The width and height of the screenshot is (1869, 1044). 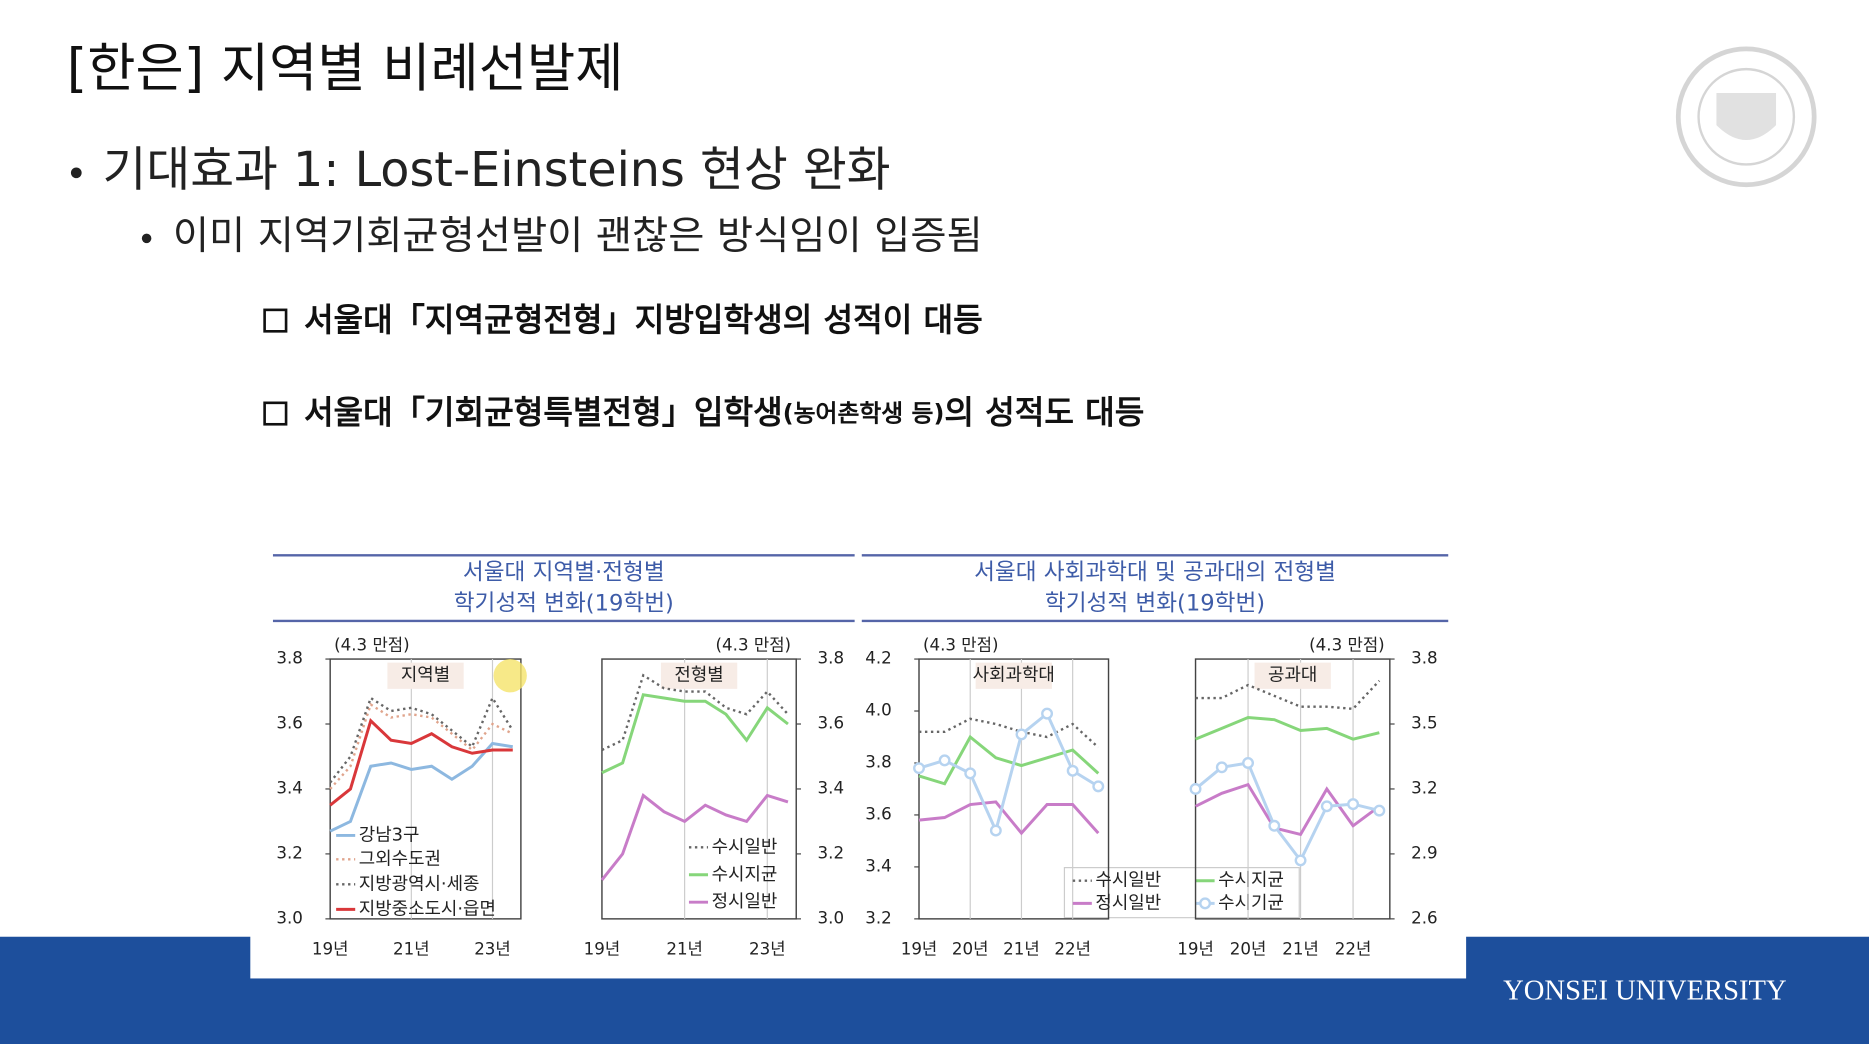 I want to click on legend-label: 강남3구, so click(x=389, y=834).